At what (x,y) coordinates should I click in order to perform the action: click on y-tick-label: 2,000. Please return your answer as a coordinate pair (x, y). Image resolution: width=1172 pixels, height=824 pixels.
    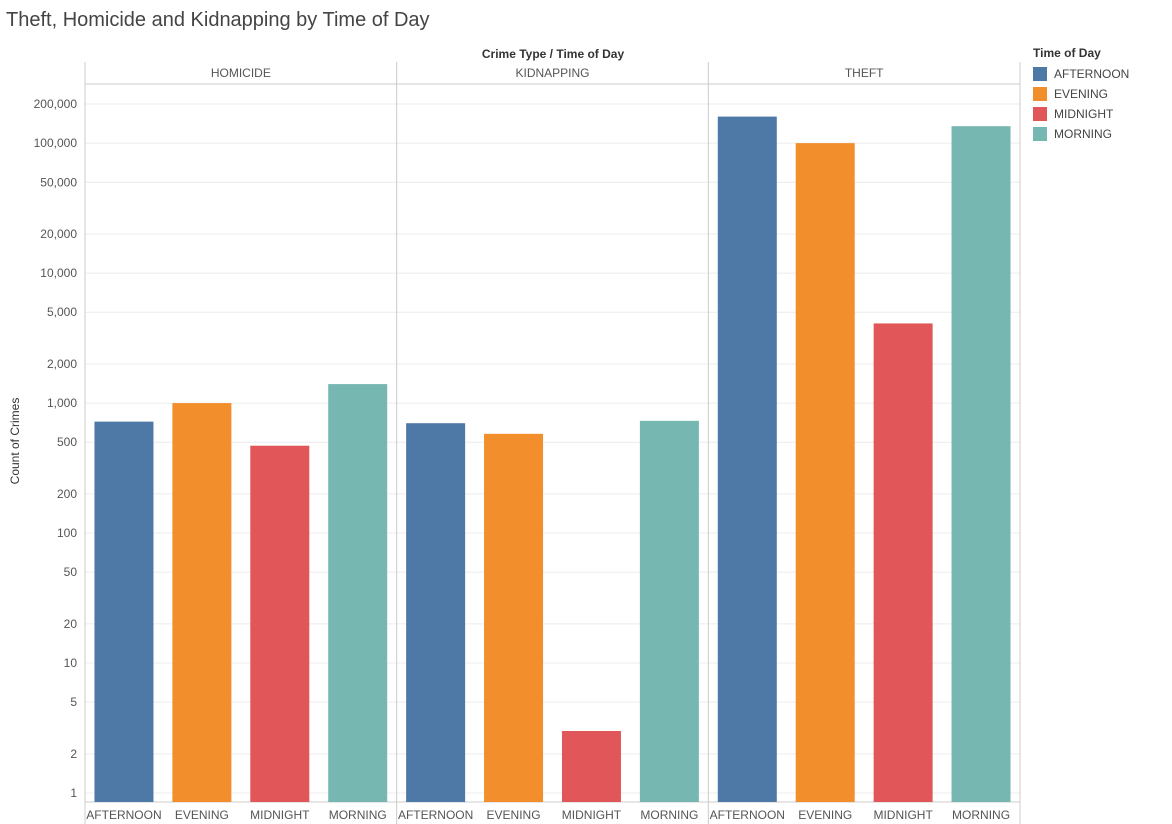
    Looking at the image, I should click on (62, 364).